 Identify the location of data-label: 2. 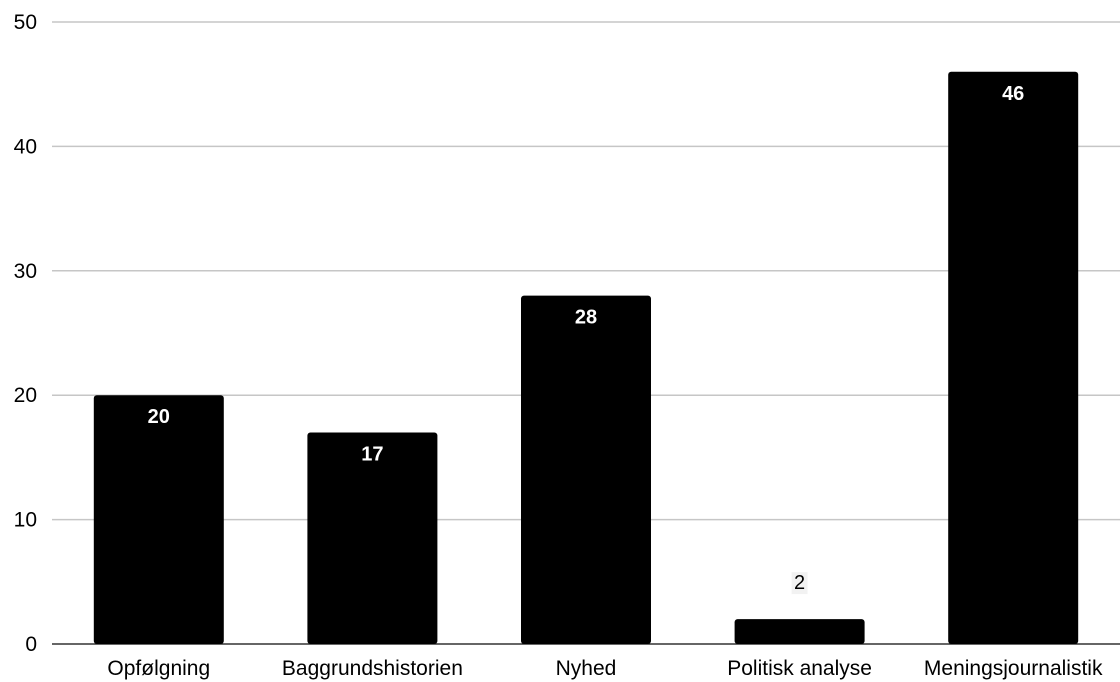
(799, 583).